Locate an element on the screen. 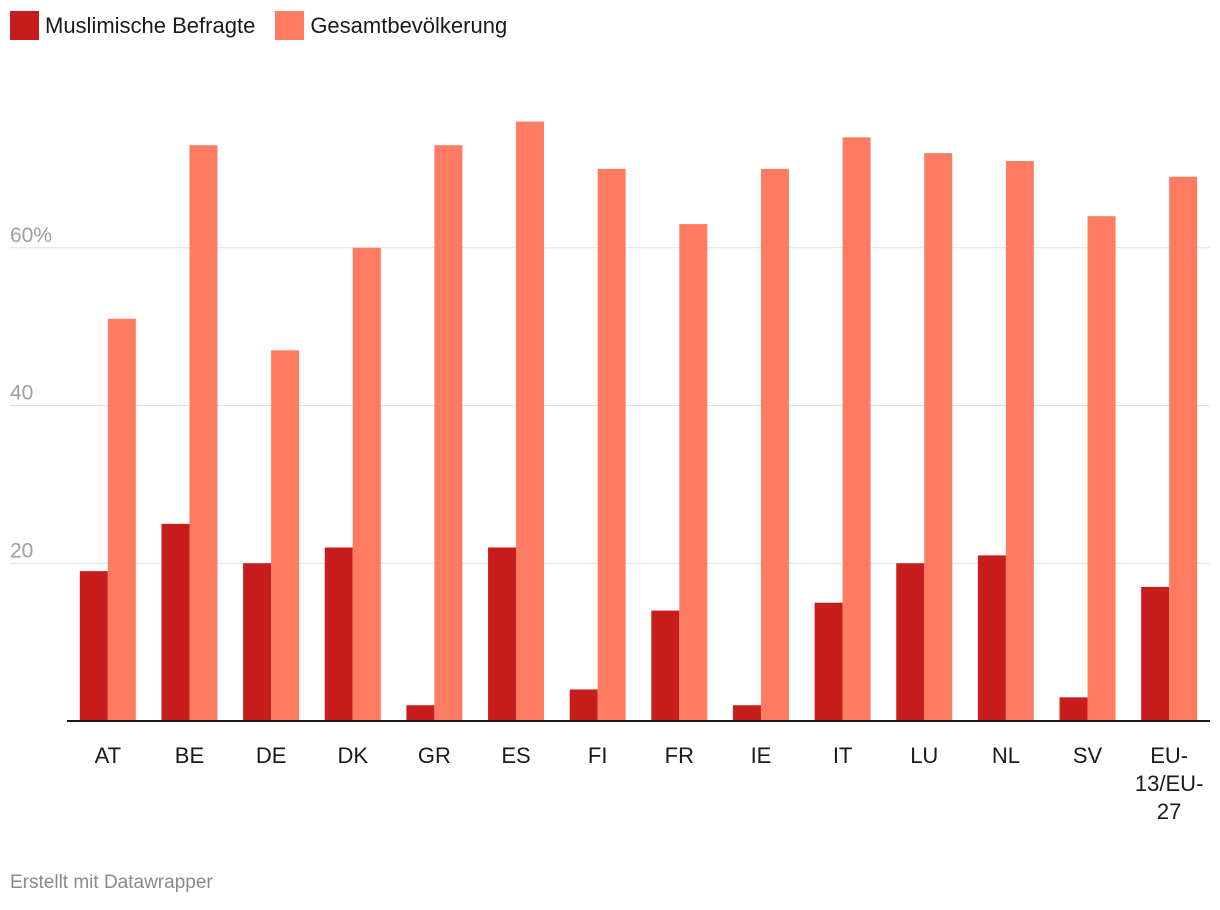 This screenshot has height=910, width=1220. x-tick-label: FI is located at coordinates (598, 755).